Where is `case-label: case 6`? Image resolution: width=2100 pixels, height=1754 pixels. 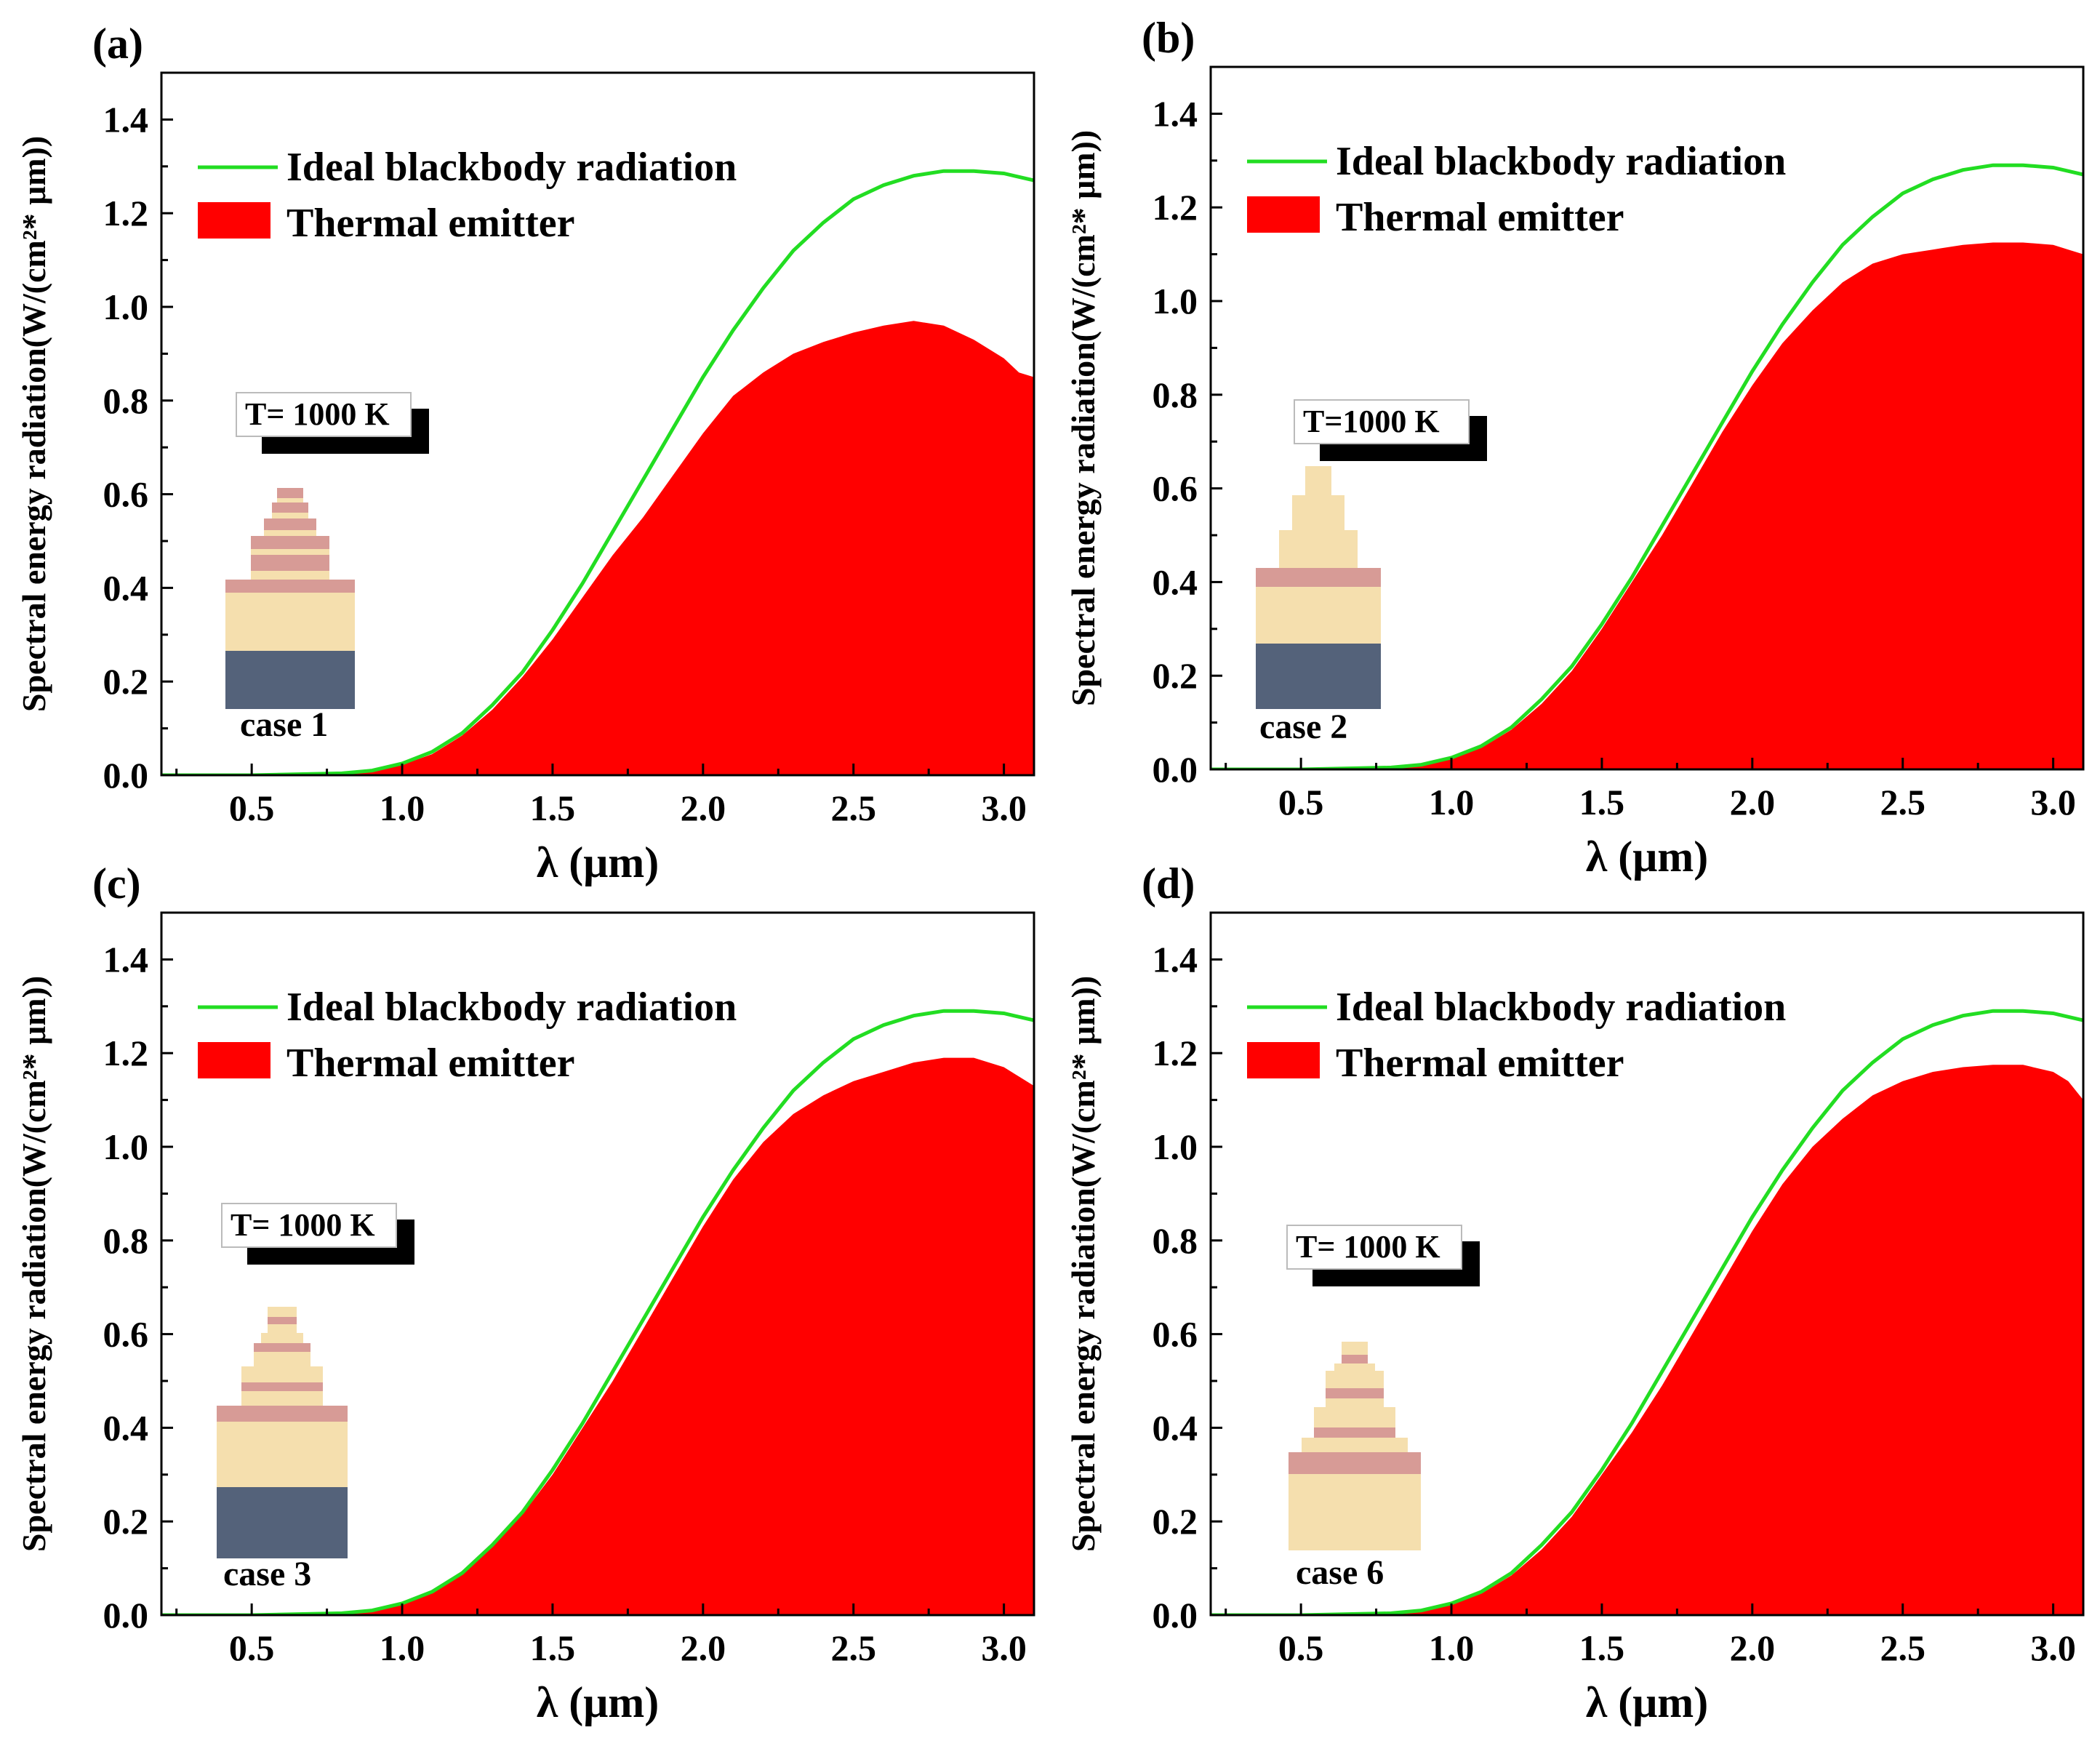 case-label: case 6 is located at coordinates (1340, 1572).